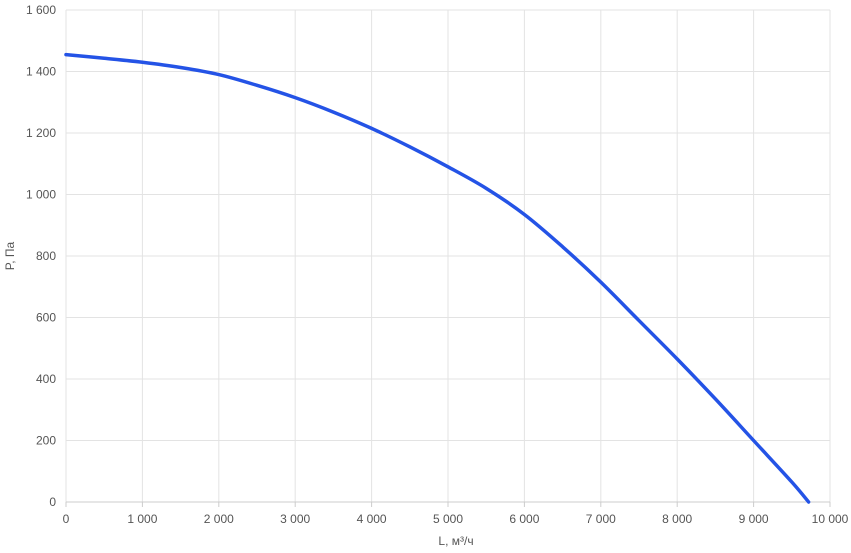  What do you see at coordinates (46, 379) in the screenshot?
I see `y-tick-label: 400` at bounding box center [46, 379].